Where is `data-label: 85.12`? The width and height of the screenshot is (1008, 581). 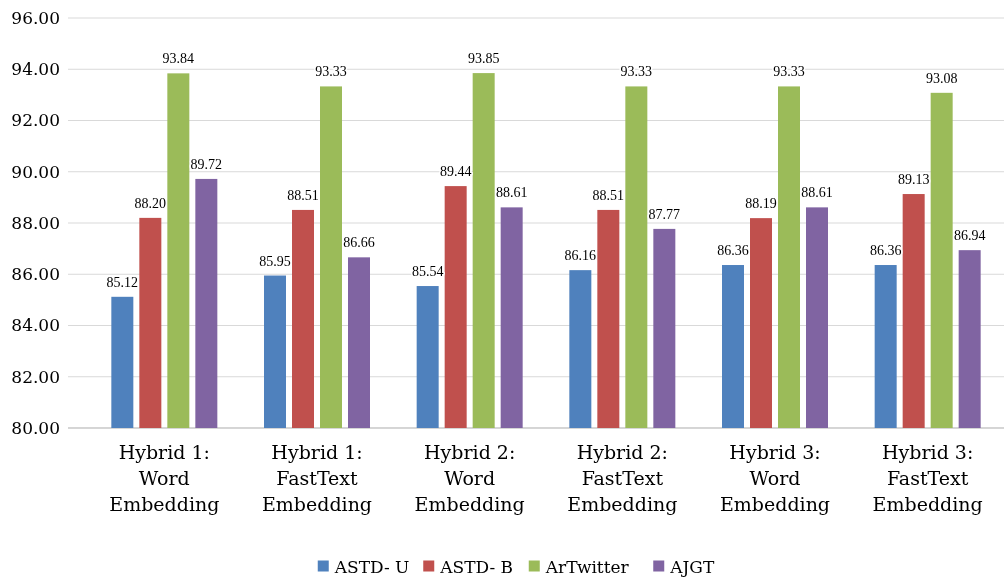 data-label: 85.12 is located at coordinates (122, 282).